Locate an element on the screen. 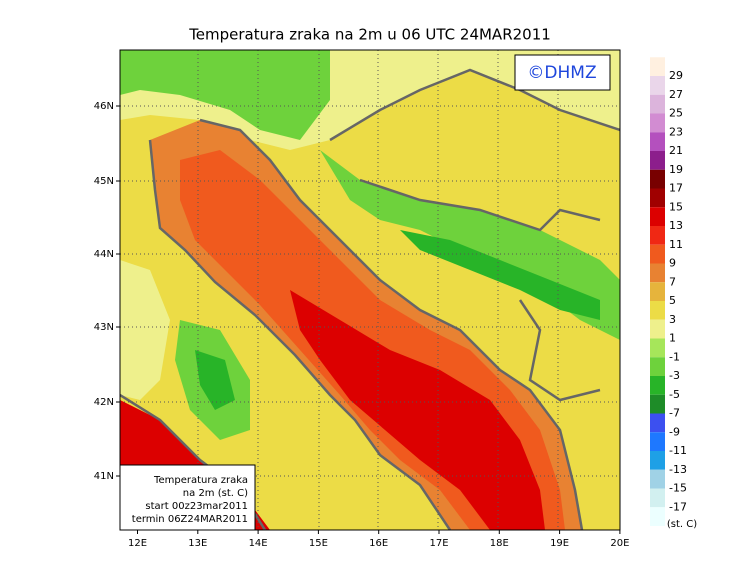 Image resolution: width=740 pixels, height=586 pixels. colorbar-label: -5 is located at coordinates (674, 394).